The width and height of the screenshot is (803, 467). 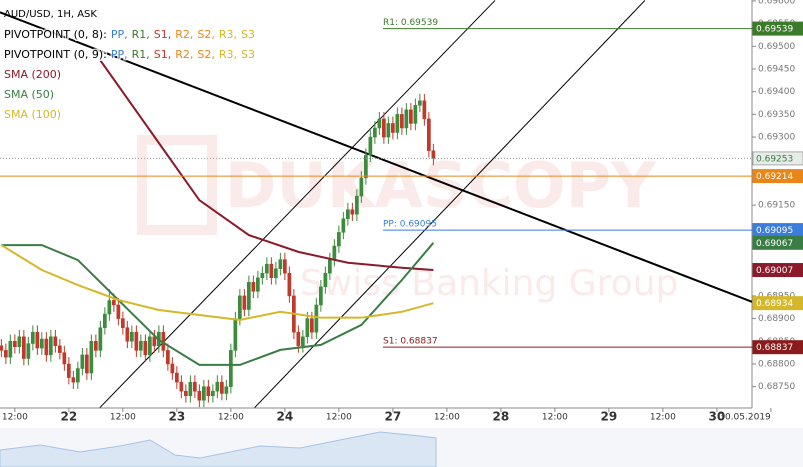 What do you see at coordinates (776, 138) in the screenshot?
I see `y-tick-label: 0.69300` at bounding box center [776, 138].